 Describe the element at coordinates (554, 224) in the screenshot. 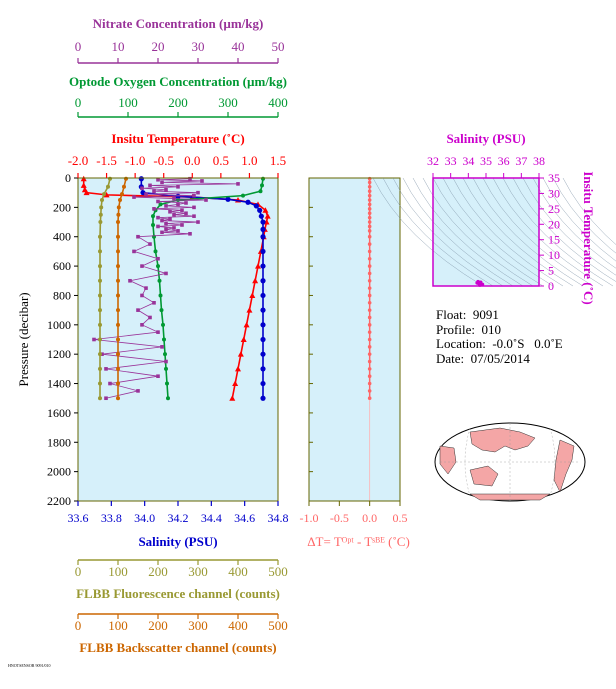

I see `ts-ytick-label: 20` at that location.